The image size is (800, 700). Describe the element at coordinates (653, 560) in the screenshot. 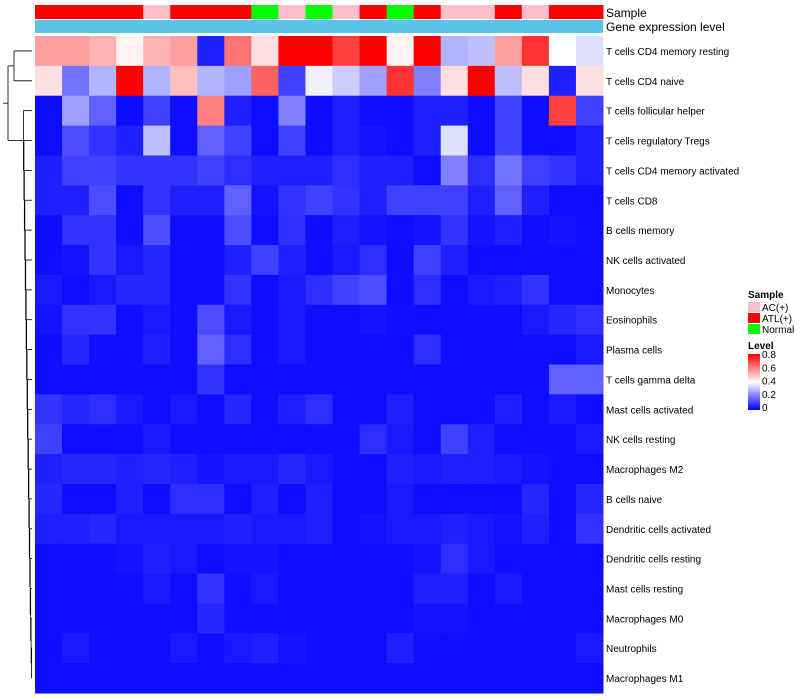

I see `row-label: Dendritic cells resting` at that location.